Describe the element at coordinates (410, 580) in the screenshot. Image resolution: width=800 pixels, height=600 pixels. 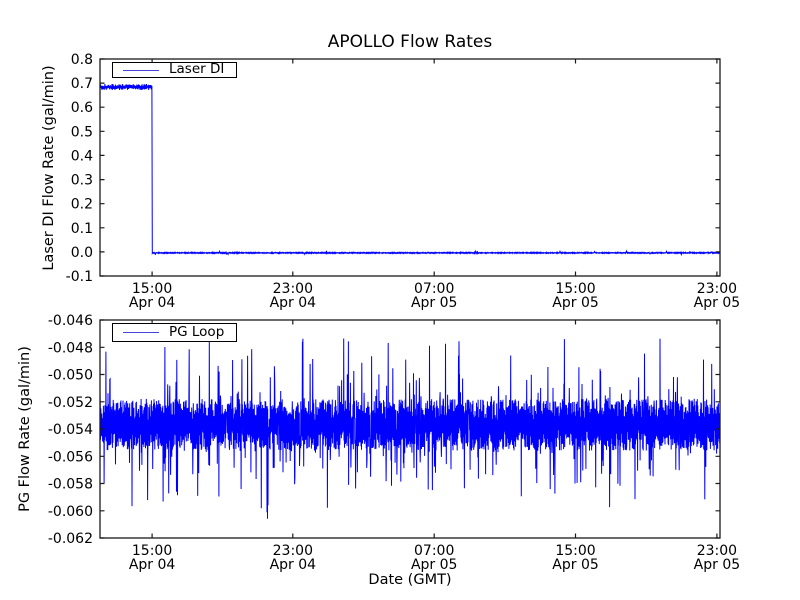
I see `x-axis-label: Date (GMT)` at that location.